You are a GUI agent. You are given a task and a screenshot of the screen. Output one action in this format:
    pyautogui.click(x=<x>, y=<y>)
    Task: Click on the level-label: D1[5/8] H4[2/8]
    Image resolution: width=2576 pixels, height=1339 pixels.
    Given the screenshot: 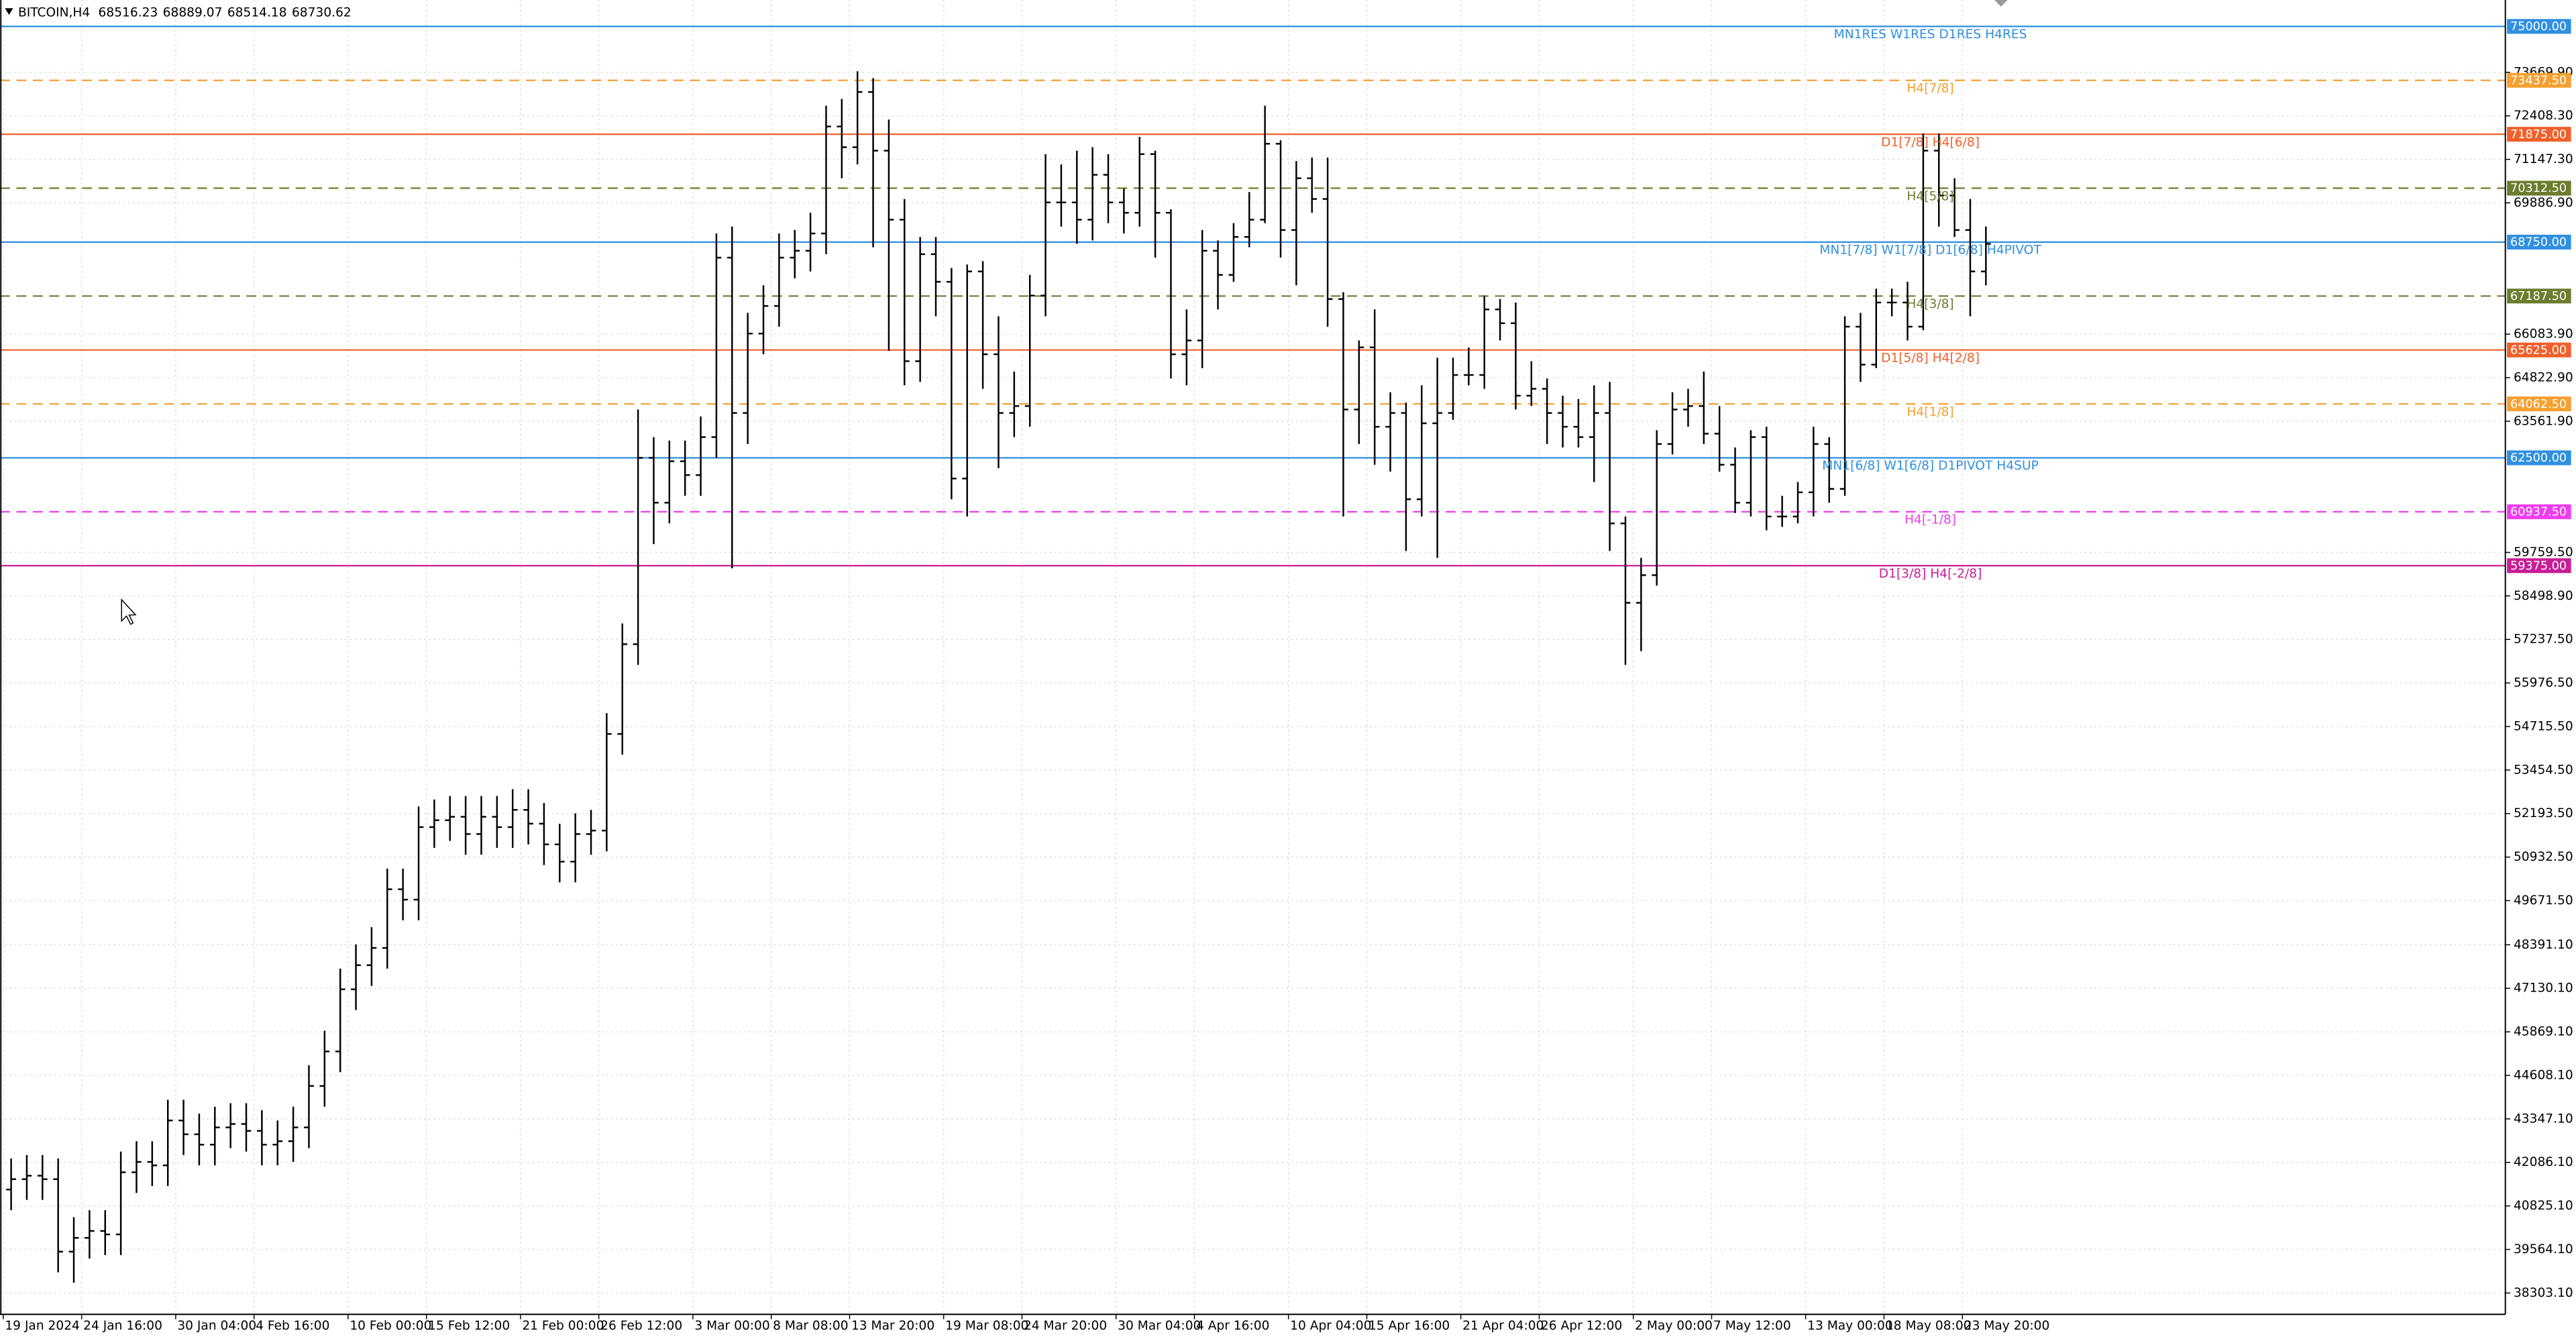 What is the action you would take?
    pyautogui.click(x=1930, y=358)
    